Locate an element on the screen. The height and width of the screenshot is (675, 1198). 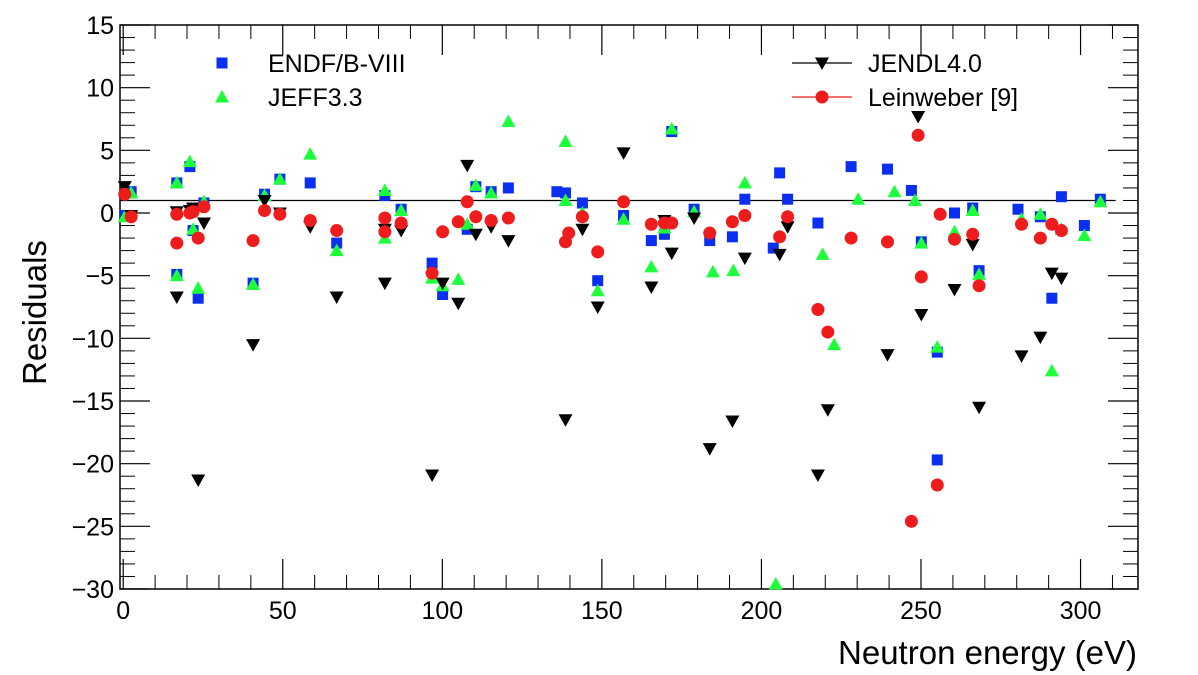
x-tick-label: 50 is located at coordinates (283, 611).